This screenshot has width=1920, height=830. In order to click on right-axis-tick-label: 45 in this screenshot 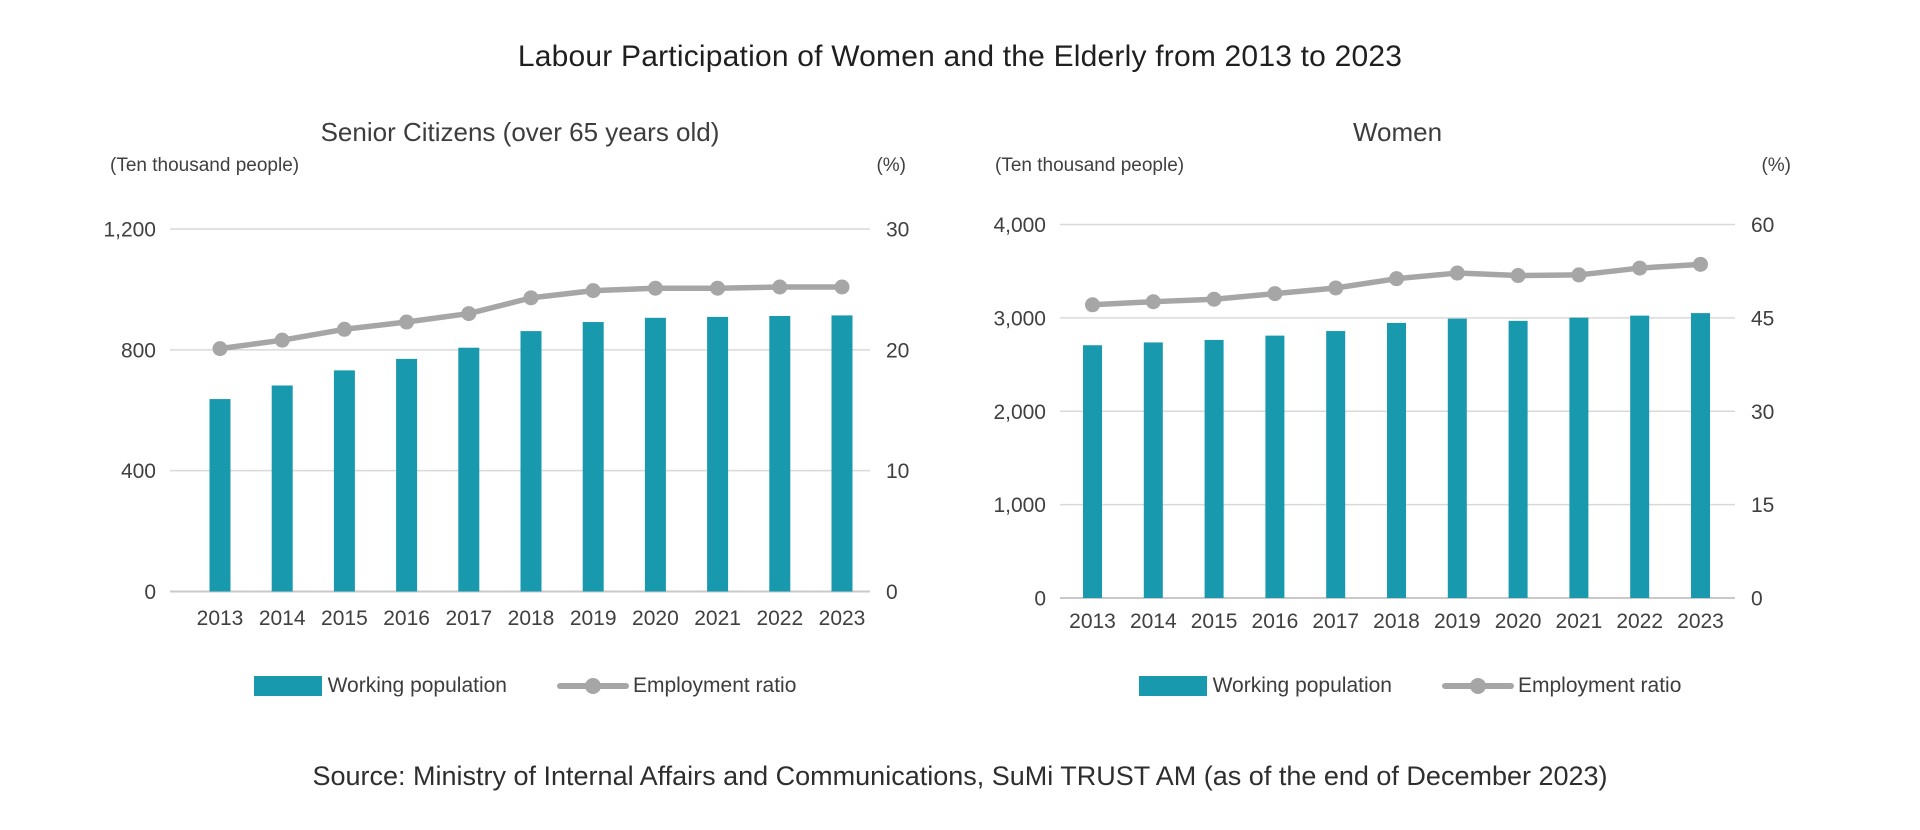, I will do `click(1762, 318)`.